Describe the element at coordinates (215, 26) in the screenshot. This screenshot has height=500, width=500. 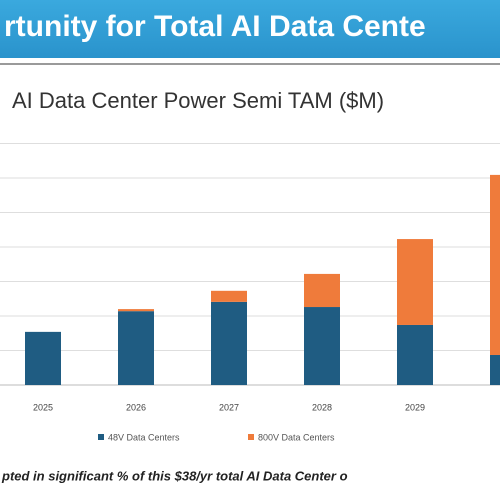
I see `banner-title: rtunity for Total AI Data Cente` at that location.